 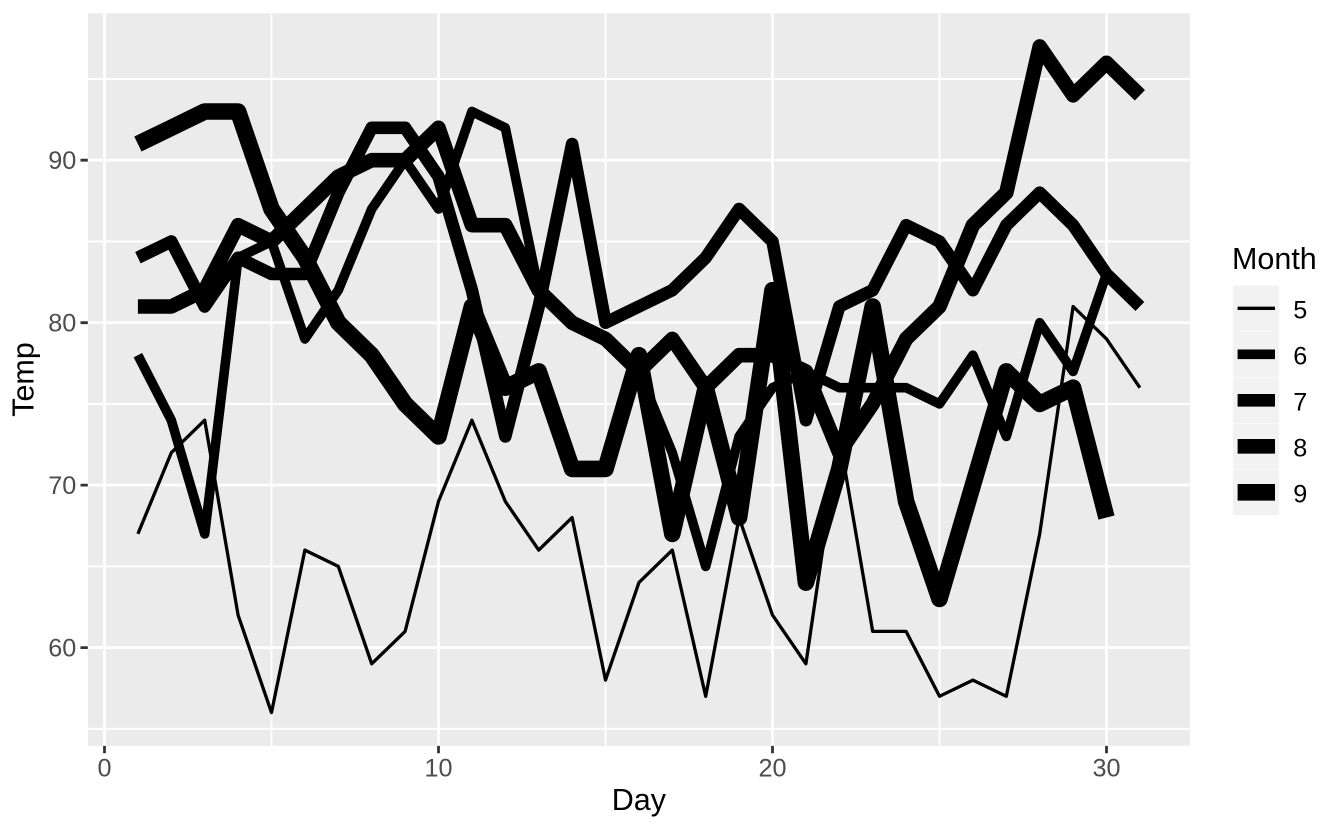 I want to click on svg-text: 8, so click(x=1300, y=449).